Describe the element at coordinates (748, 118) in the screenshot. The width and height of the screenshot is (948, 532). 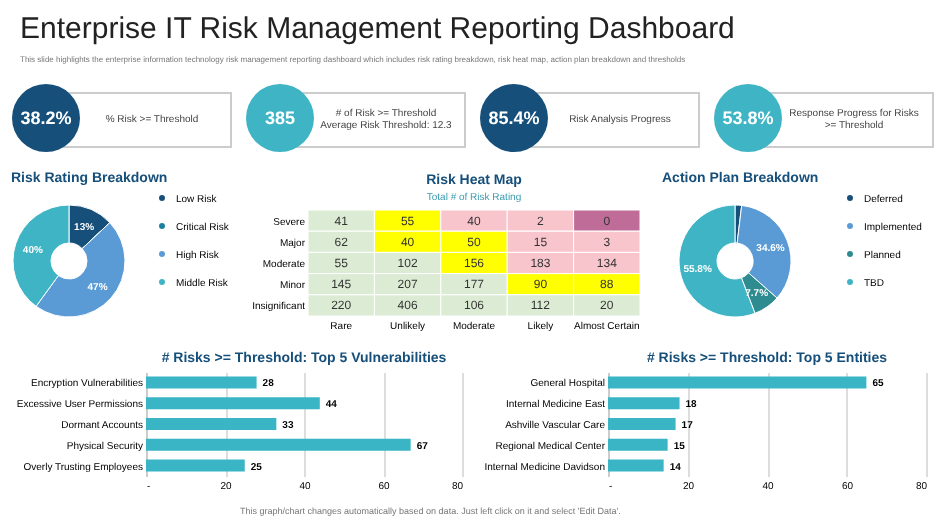
I see `text: 53.8%` at that location.